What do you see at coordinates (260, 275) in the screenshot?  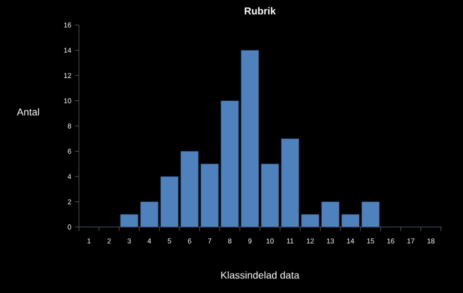 I see `x-axis-title: Klassindelad data` at bounding box center [260, 275].